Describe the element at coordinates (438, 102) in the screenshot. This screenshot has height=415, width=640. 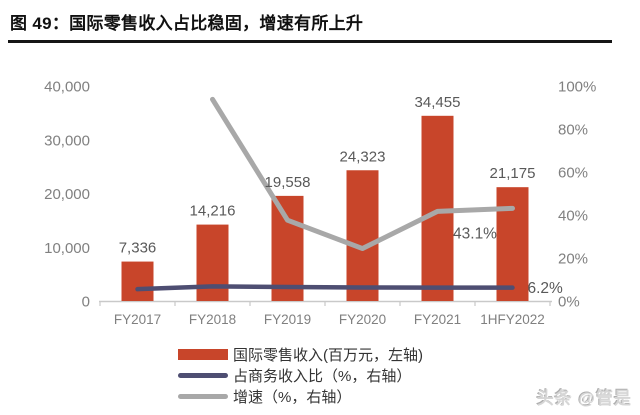
I see `bar-value-label: 34,455` at that location.